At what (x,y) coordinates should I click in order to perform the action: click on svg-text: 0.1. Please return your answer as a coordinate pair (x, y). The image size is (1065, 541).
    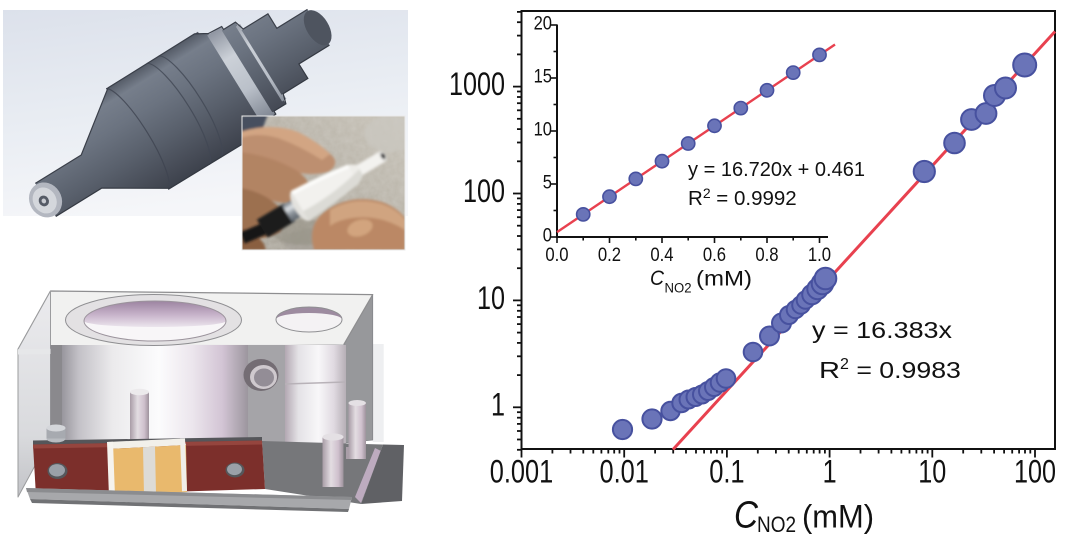
    Looking at the image, I should click on (726, 472).